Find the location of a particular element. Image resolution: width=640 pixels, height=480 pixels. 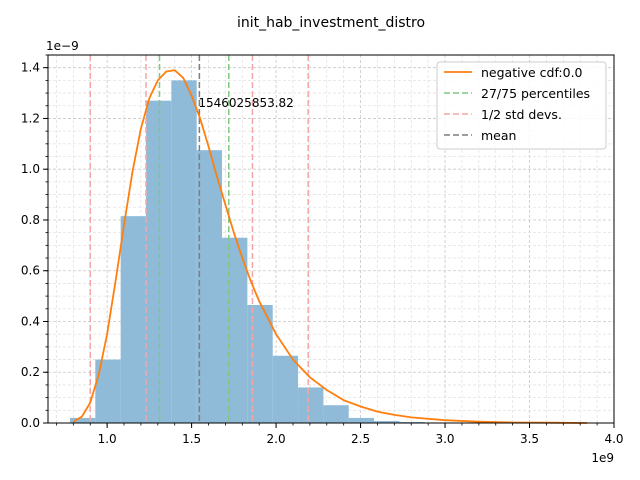

legend-label-curve: negative cdf:0.0 is located at coordinates (532, 72).